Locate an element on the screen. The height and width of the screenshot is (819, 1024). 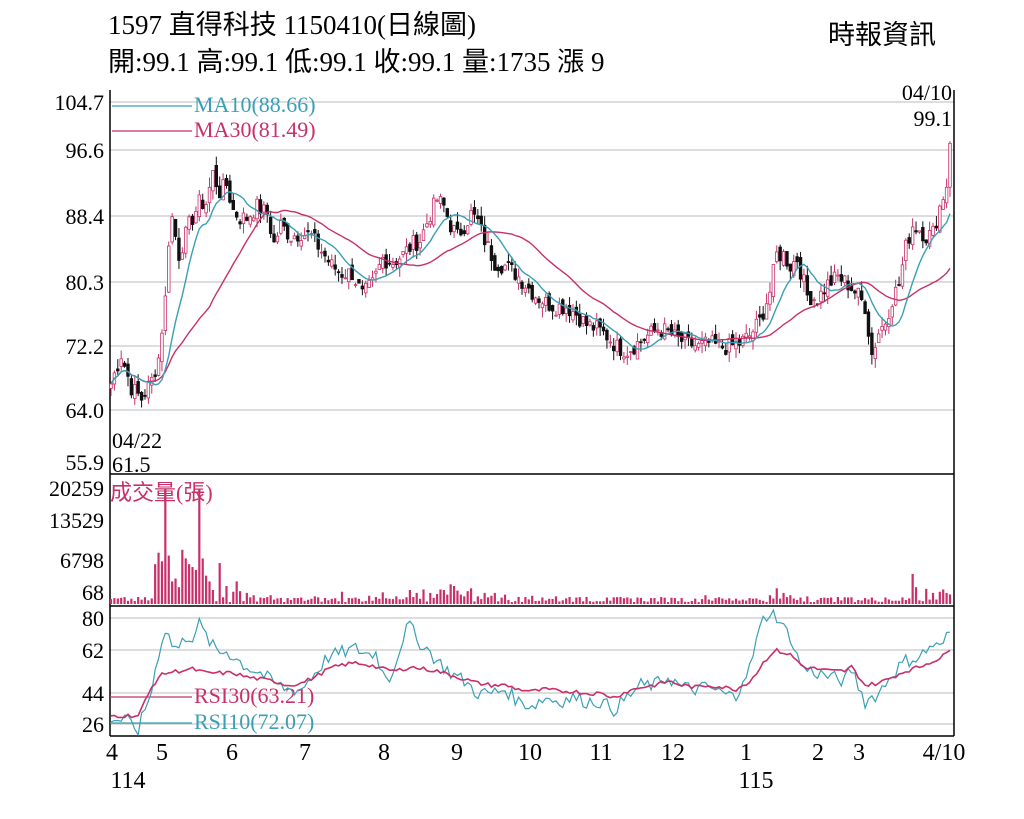
ma30-legend-label: MA30(81.49) is located at coordinates (255, 129).